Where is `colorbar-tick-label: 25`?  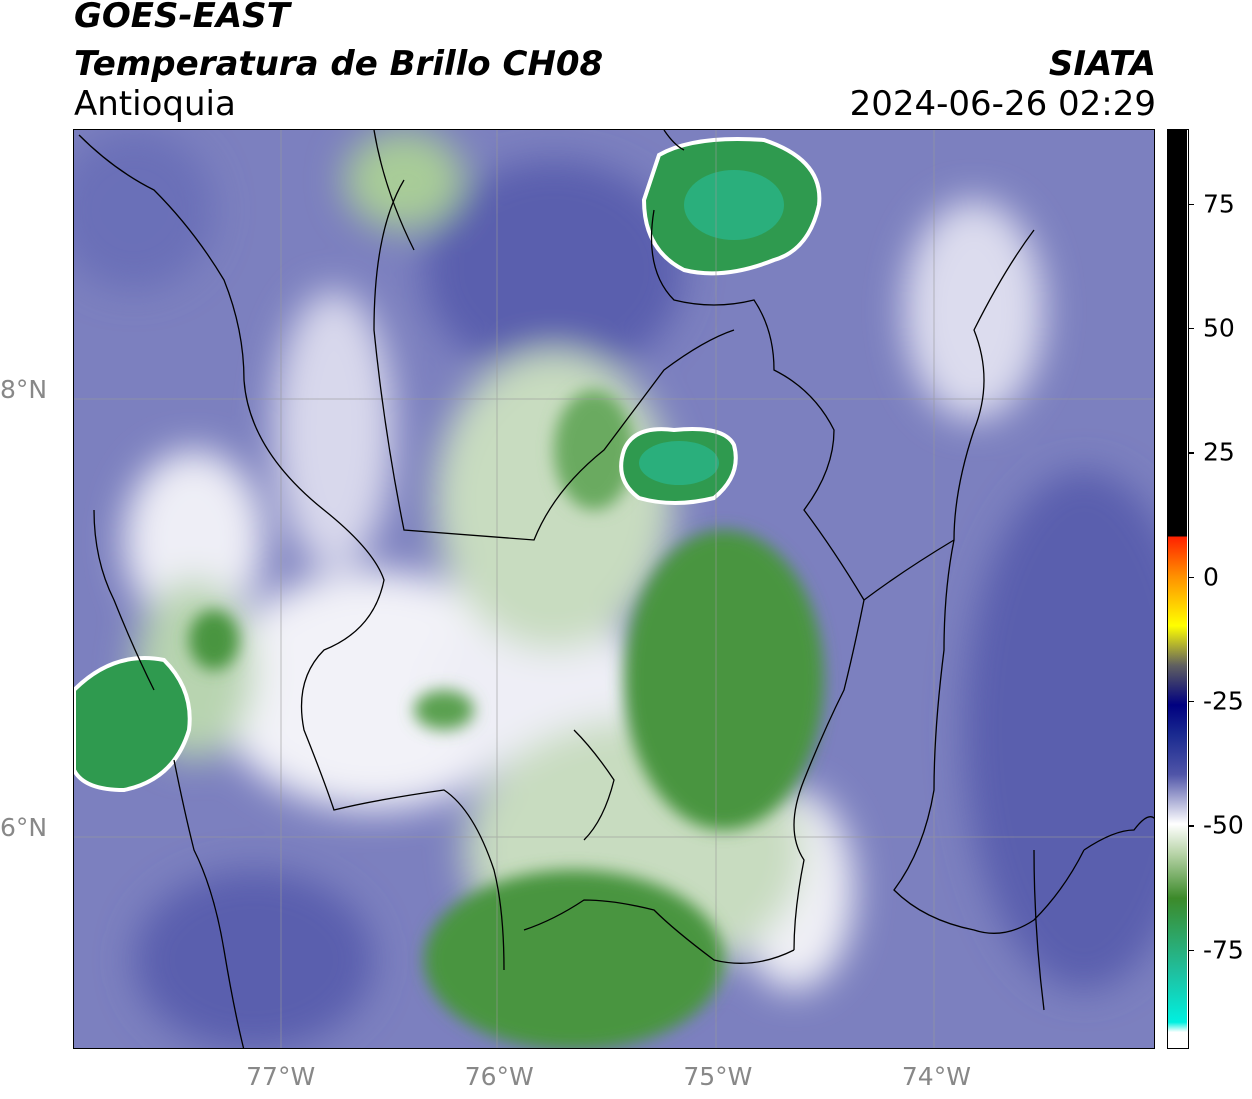
colorbar-tick-label: 25 is located at coordinates (1219, 452).